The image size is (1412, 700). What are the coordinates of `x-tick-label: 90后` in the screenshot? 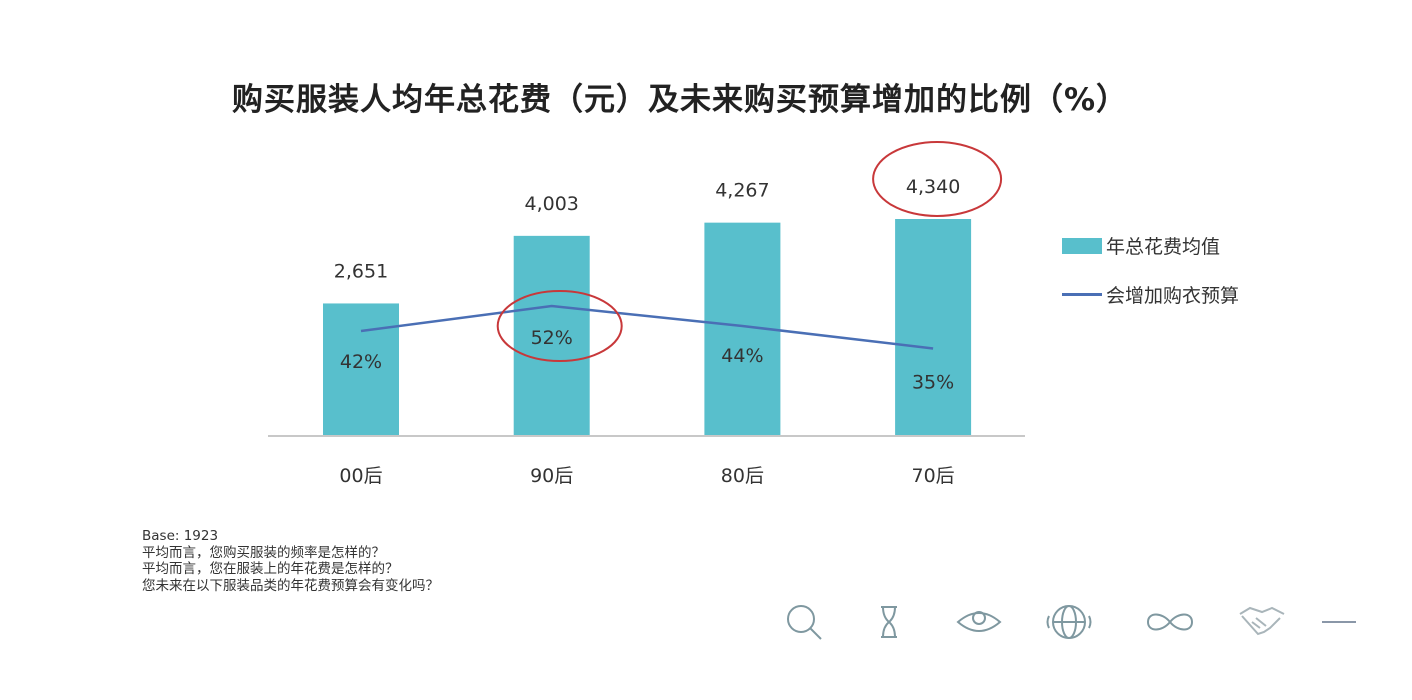 It's located at (551, 476).